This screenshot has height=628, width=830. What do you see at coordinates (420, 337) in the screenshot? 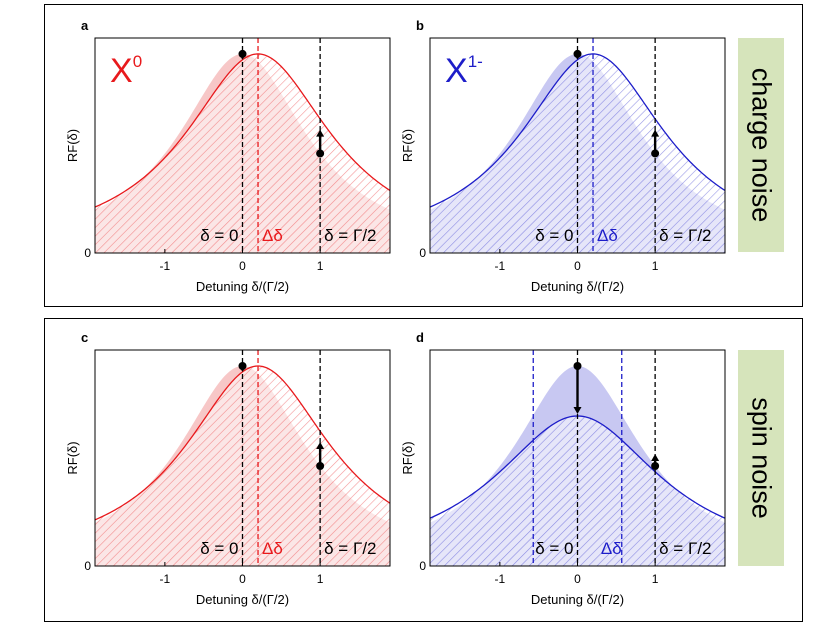
I see `panel-letter-d: d` at bounding box center [420, 337].